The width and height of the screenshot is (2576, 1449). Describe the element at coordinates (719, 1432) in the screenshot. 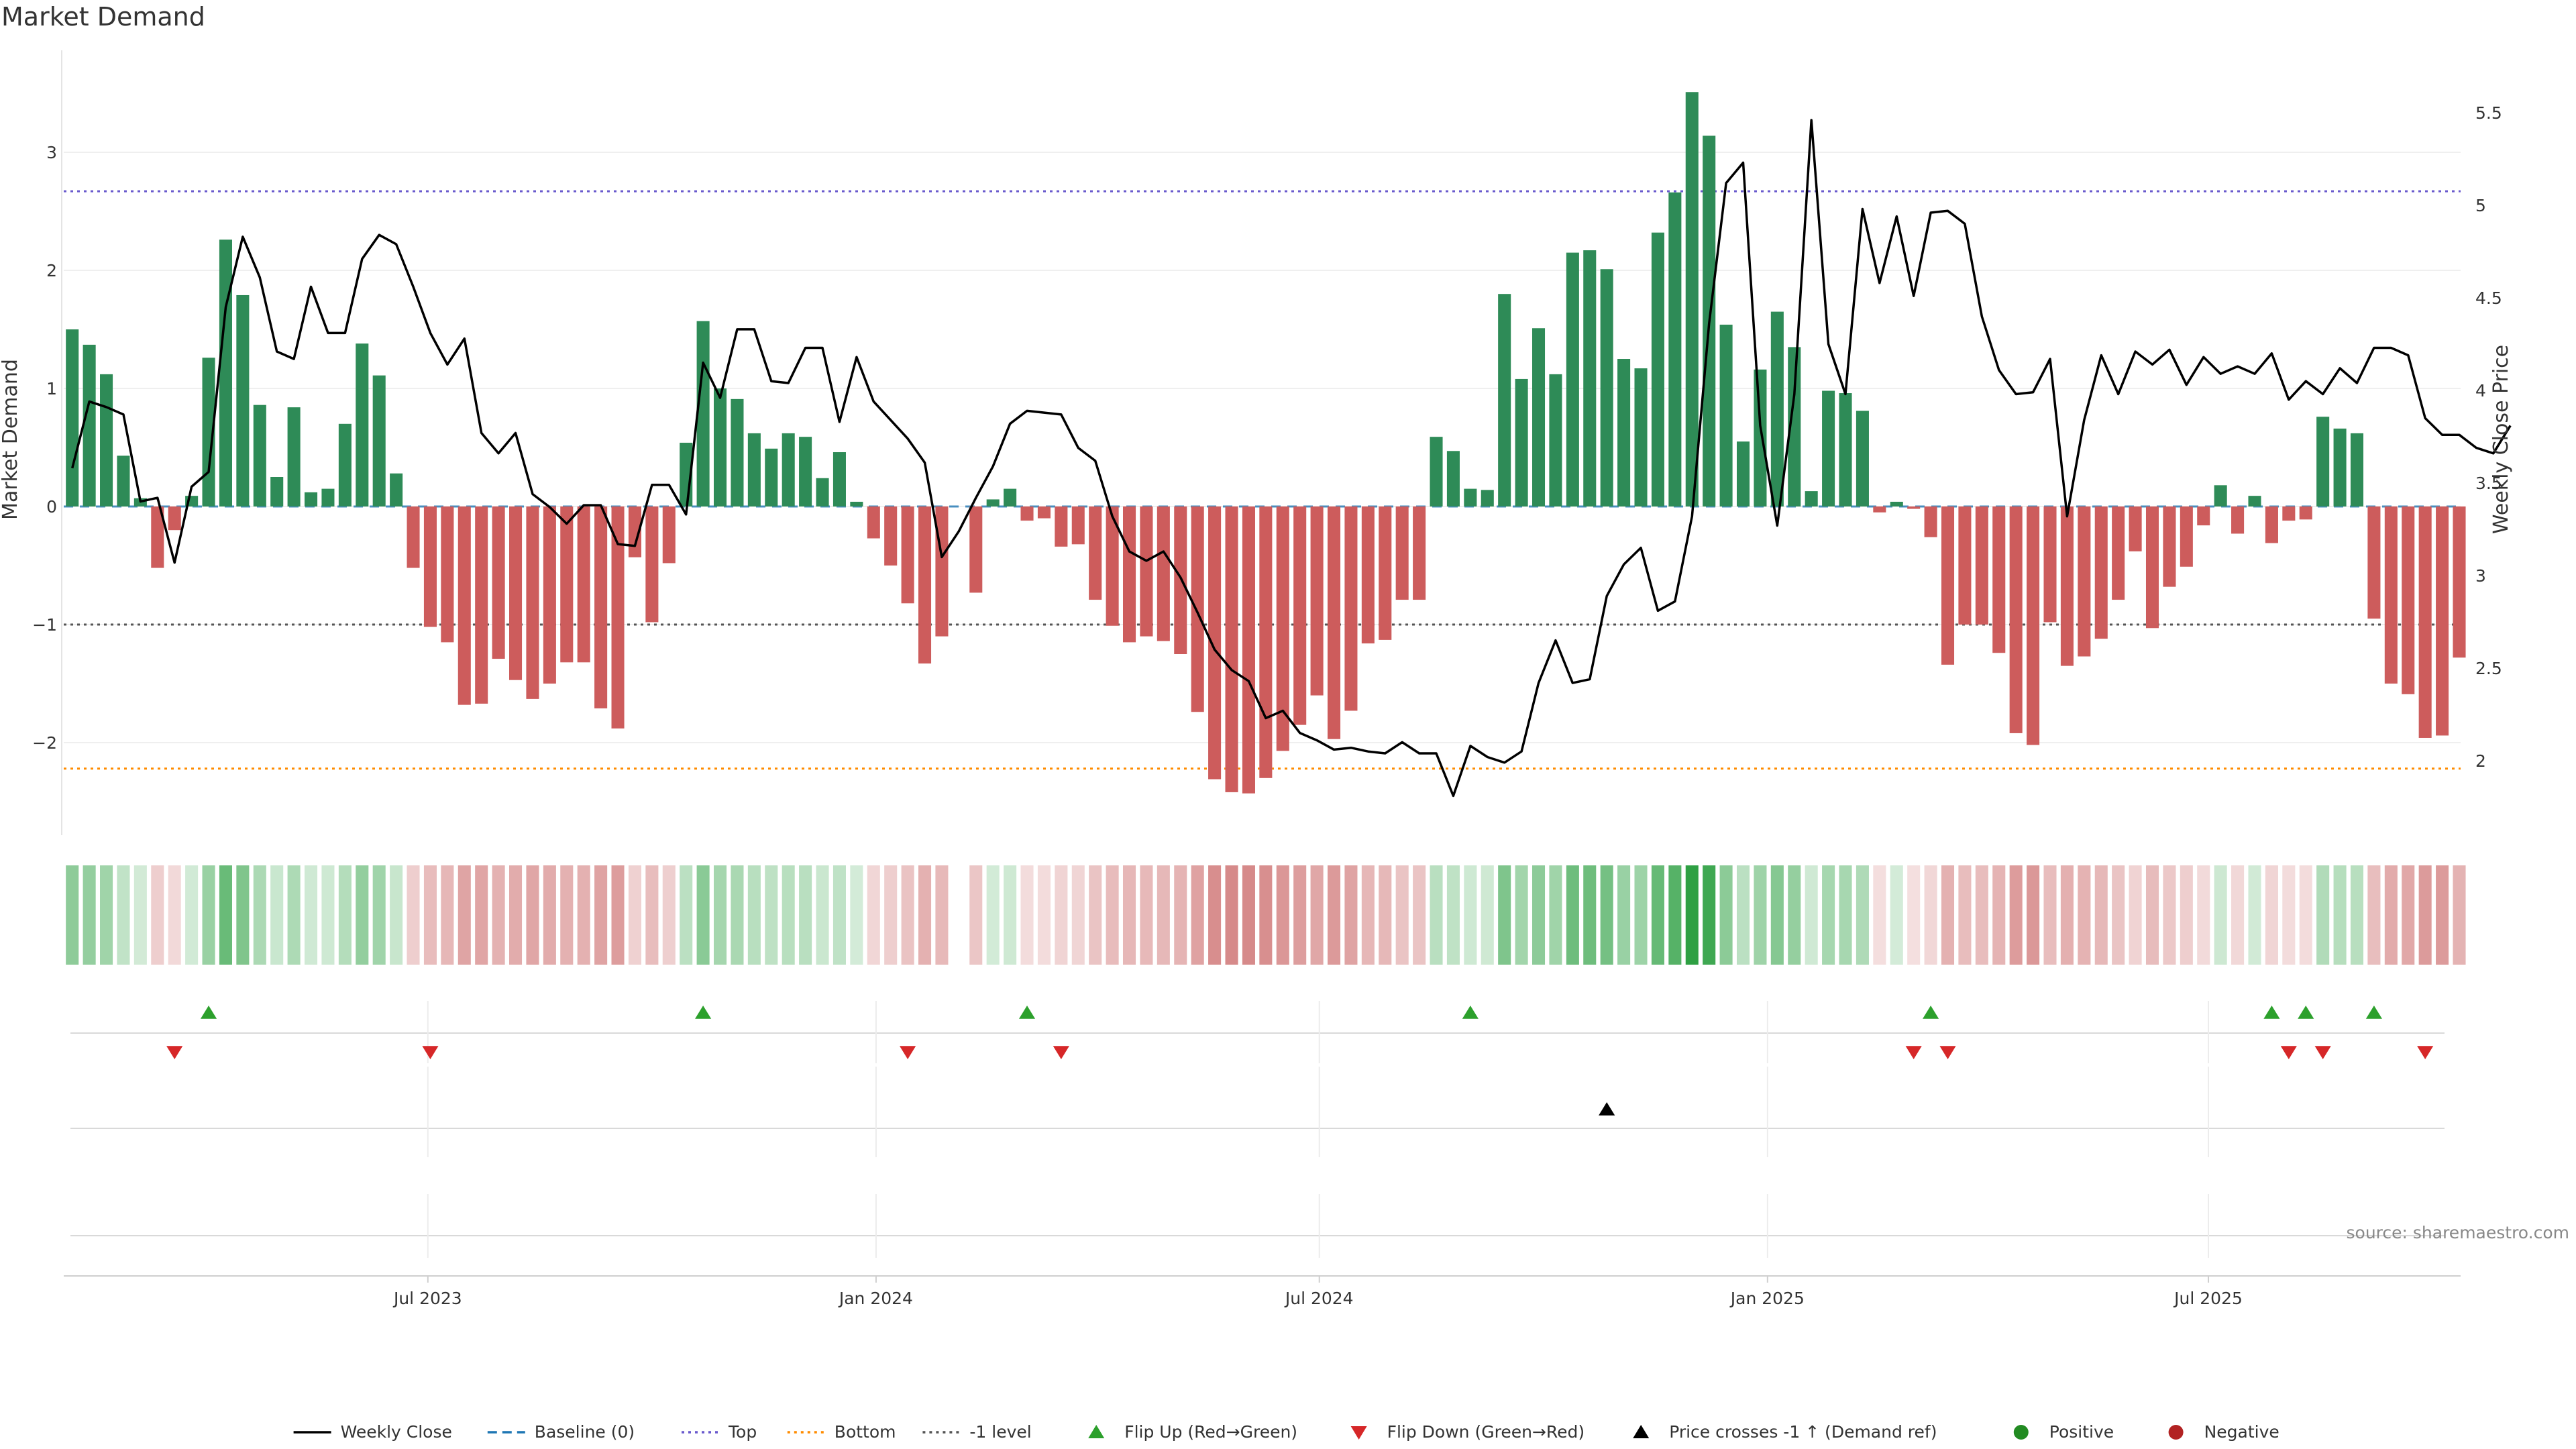

I see `legend-item: Top` at that location.